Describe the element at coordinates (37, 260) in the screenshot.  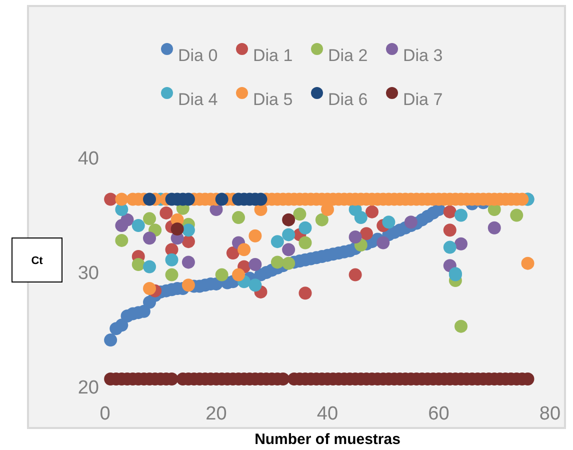
I see `y-axis-title: Ct` at that location.